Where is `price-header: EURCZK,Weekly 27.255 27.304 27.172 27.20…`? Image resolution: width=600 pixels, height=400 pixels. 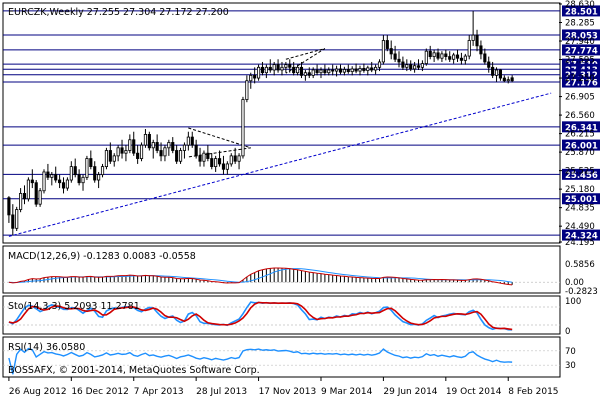 price-header: EURCZK,Weekly 27.255 27.304 27.172 27.20… is located at coordinates (118, 12).